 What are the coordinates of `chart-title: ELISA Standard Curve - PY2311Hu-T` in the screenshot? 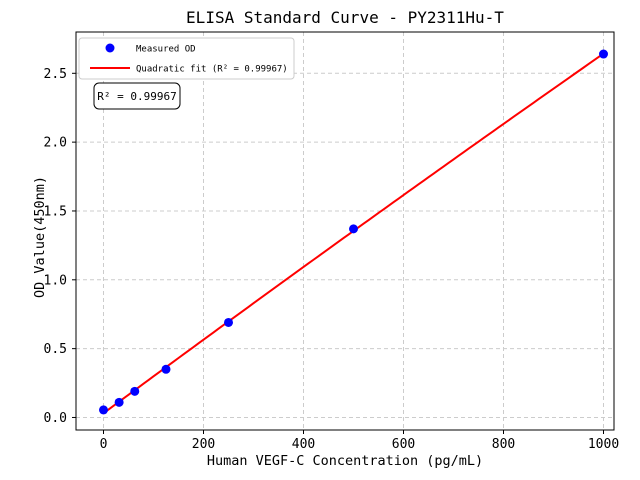 It's located at (345, 17).